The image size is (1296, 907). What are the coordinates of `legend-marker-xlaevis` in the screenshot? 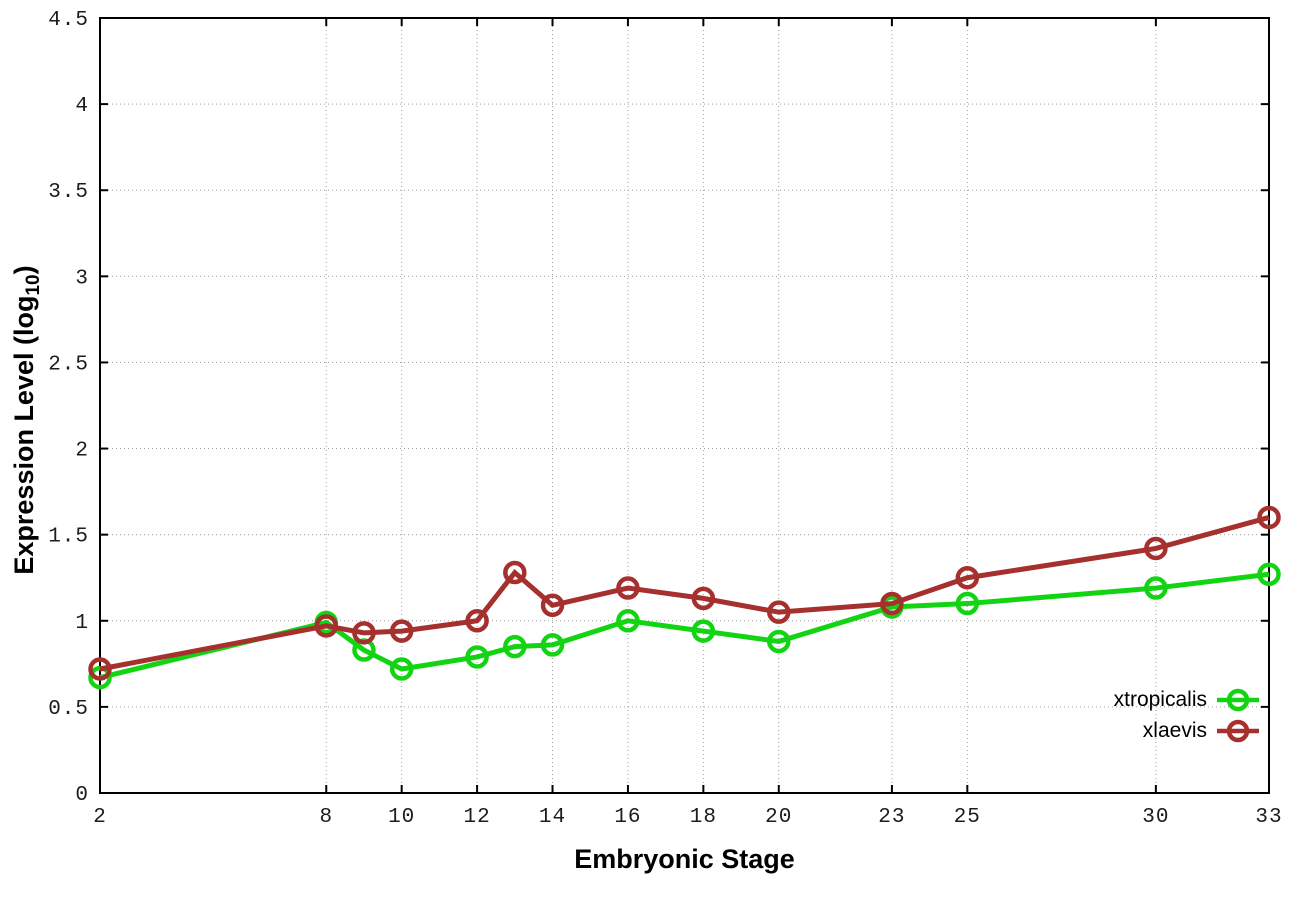 It's located at (1238, 730).